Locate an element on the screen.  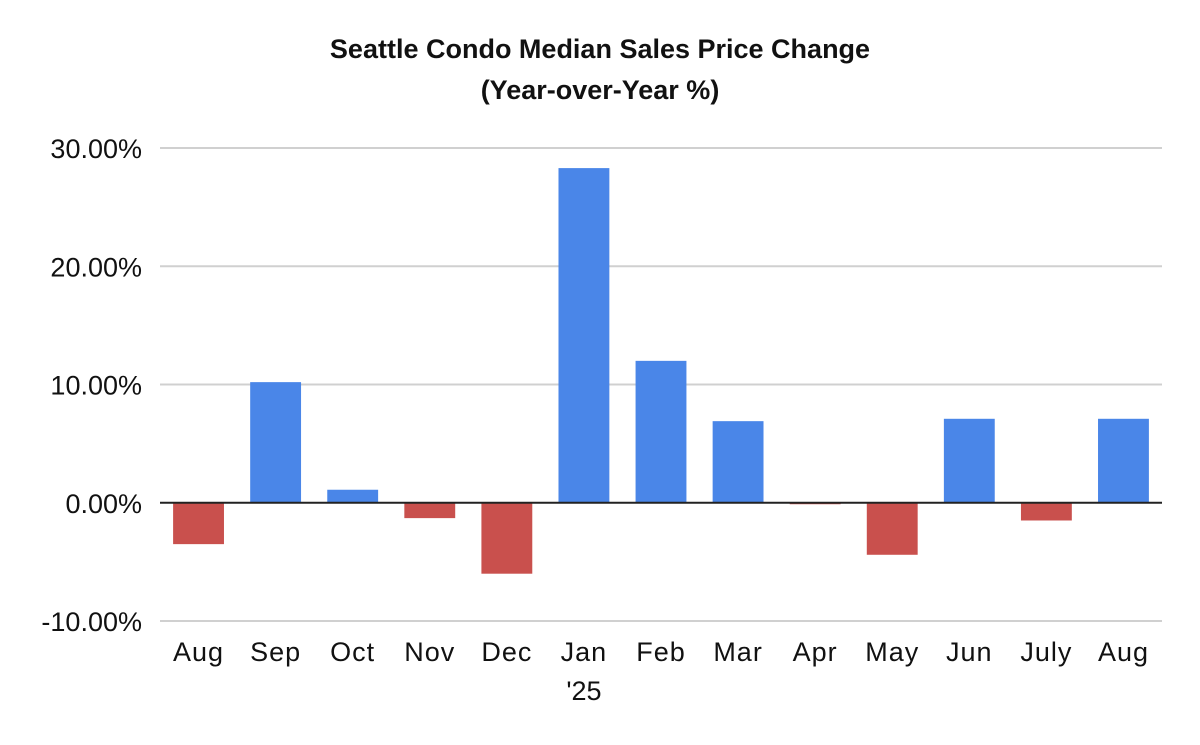
x-tick-sublabel: '25 is located at coordinates (583, 691).